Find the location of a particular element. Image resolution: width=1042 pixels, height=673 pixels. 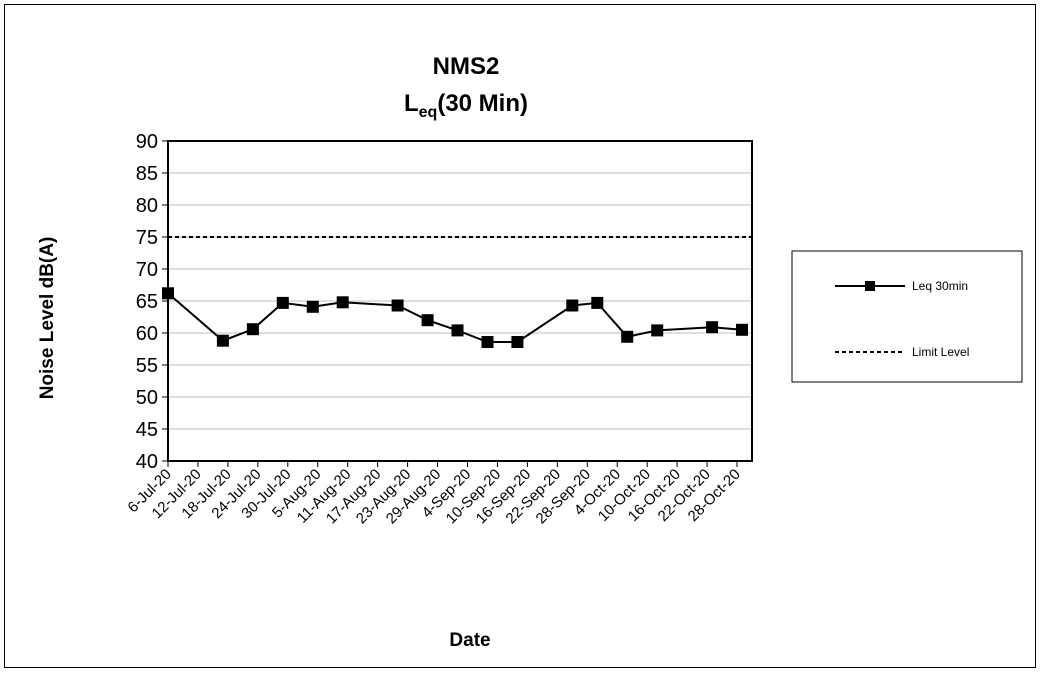

y-axis-ticks: 40 45 50 55 60 65 70 75 80 85 90 is located at coordinates (152, 302).